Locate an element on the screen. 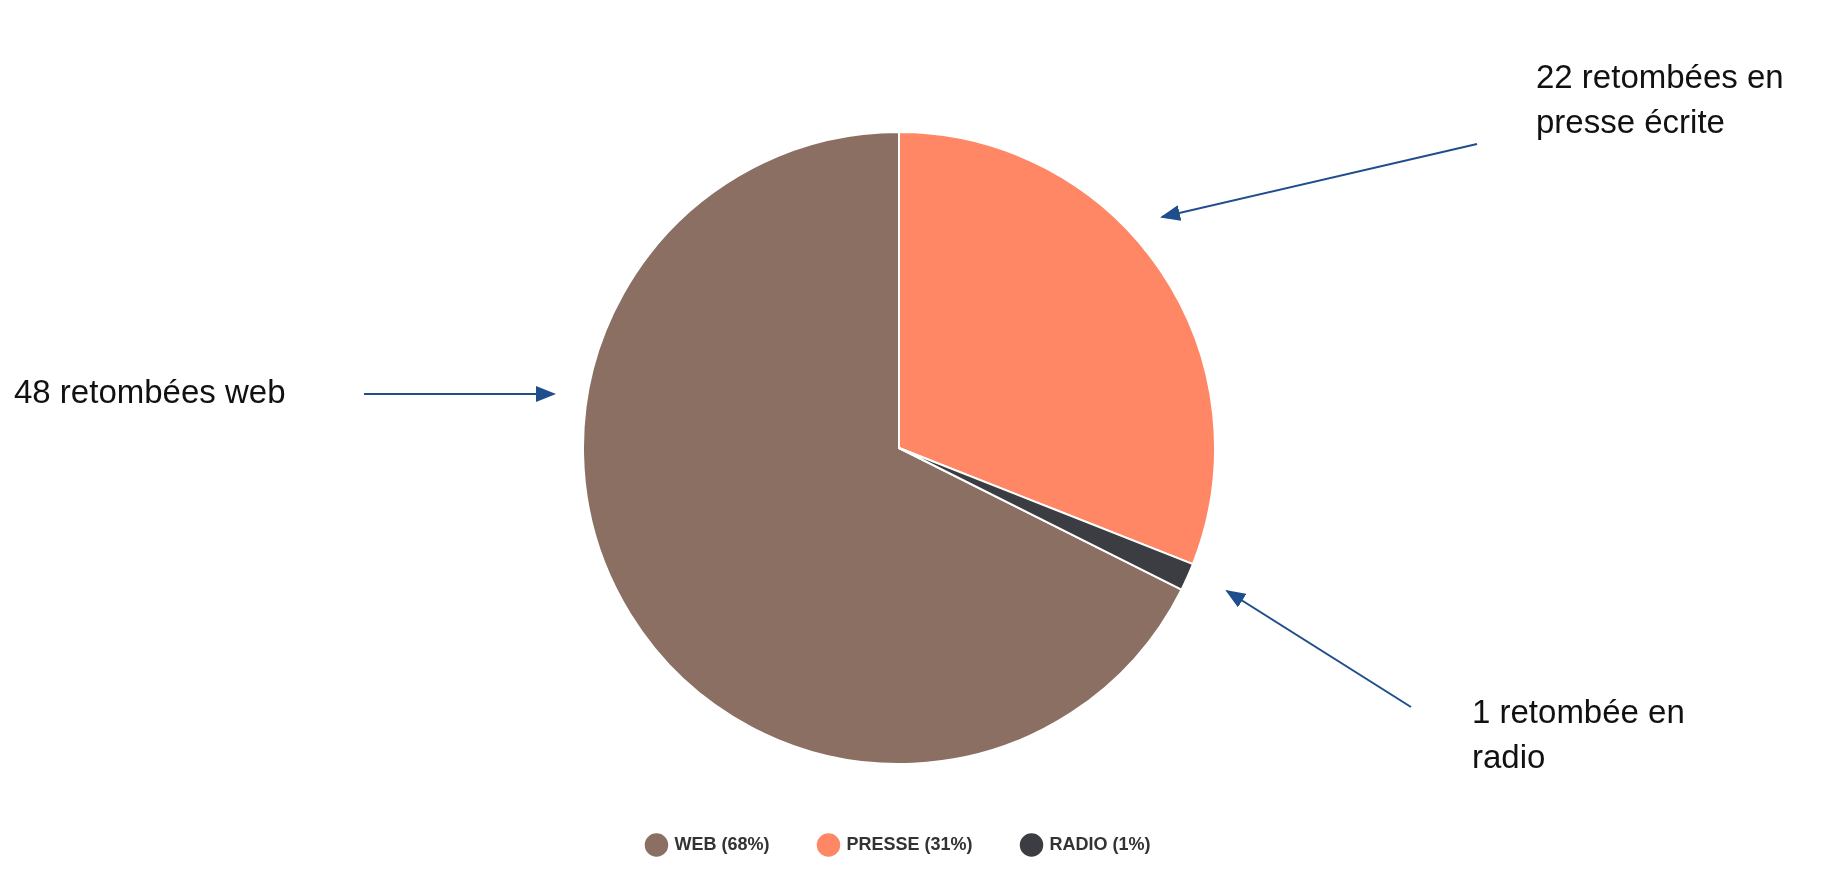 This screenshot has height=872, width=1841. legend-label: WEB (68%) is located at coordinates (722, 843).